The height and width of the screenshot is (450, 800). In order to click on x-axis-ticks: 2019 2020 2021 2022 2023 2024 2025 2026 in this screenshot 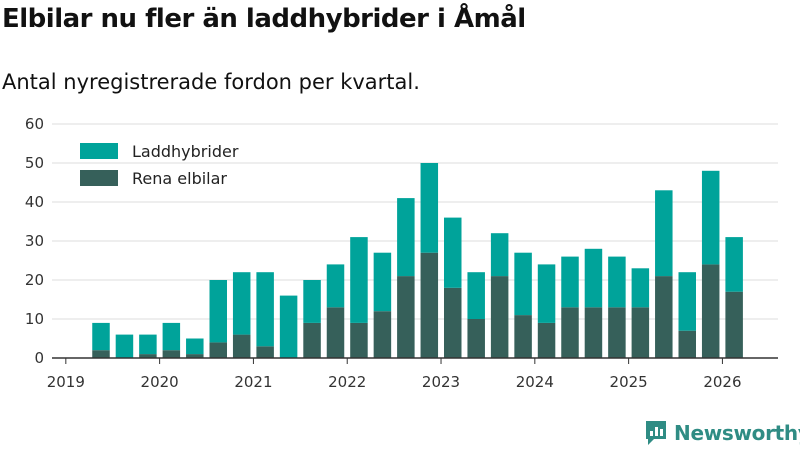, I will do `click(394, 374)`.